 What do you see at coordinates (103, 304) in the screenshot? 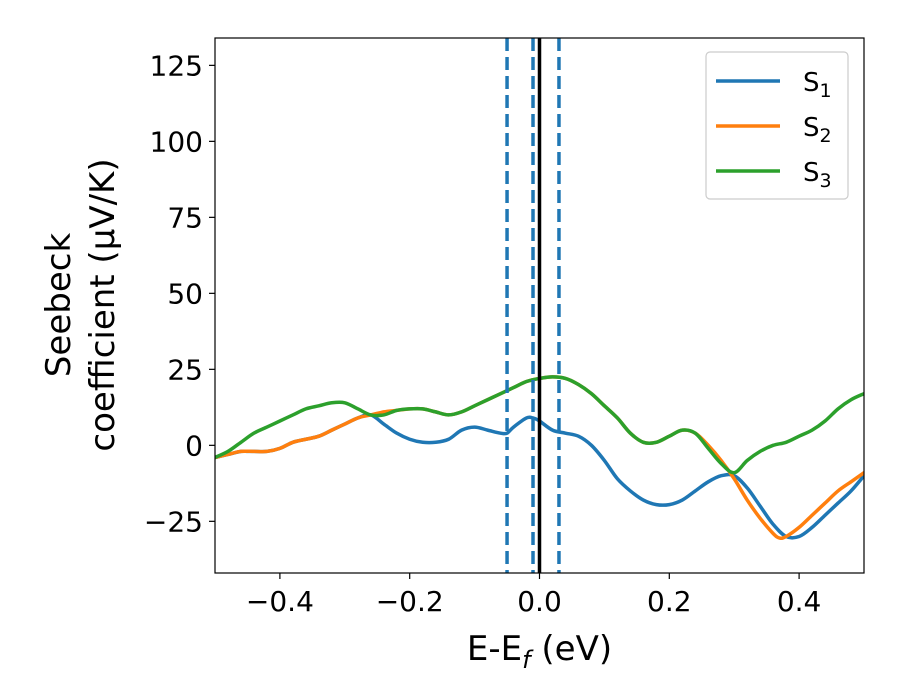
I see `y-axis-title-line2: coefficient (μV/K)` at bounding box center [103, 304].